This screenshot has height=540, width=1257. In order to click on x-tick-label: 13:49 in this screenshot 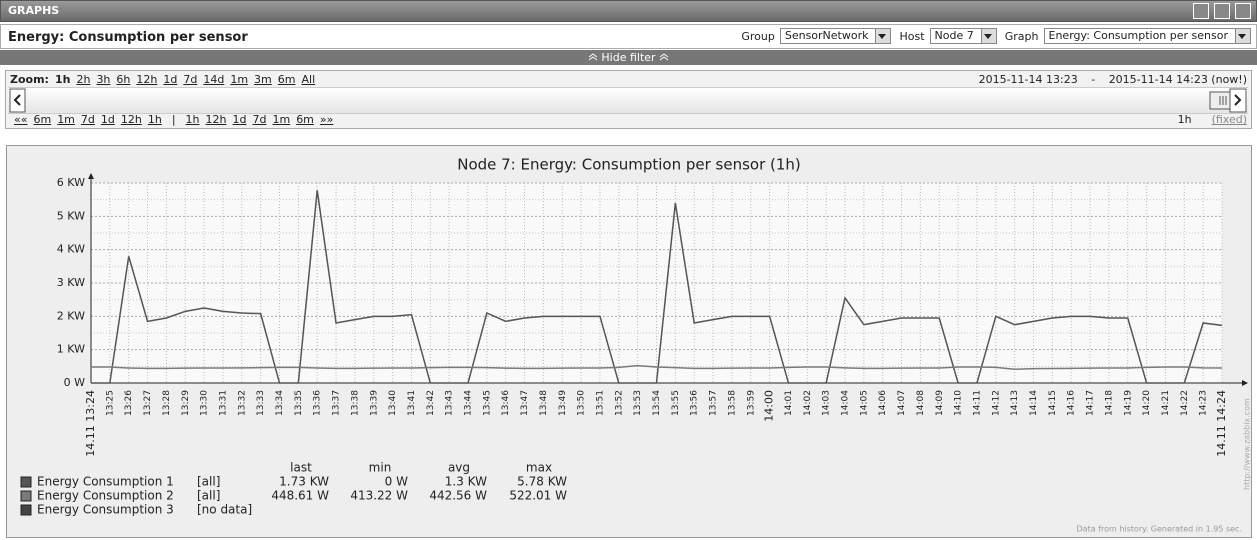, I will do `click(563, 403)`.